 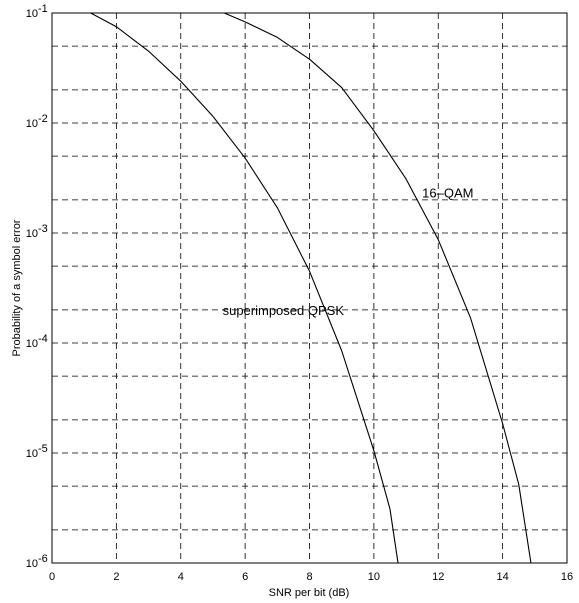 I want to click on x-tick-label: 8, so click(x=309, y=577).